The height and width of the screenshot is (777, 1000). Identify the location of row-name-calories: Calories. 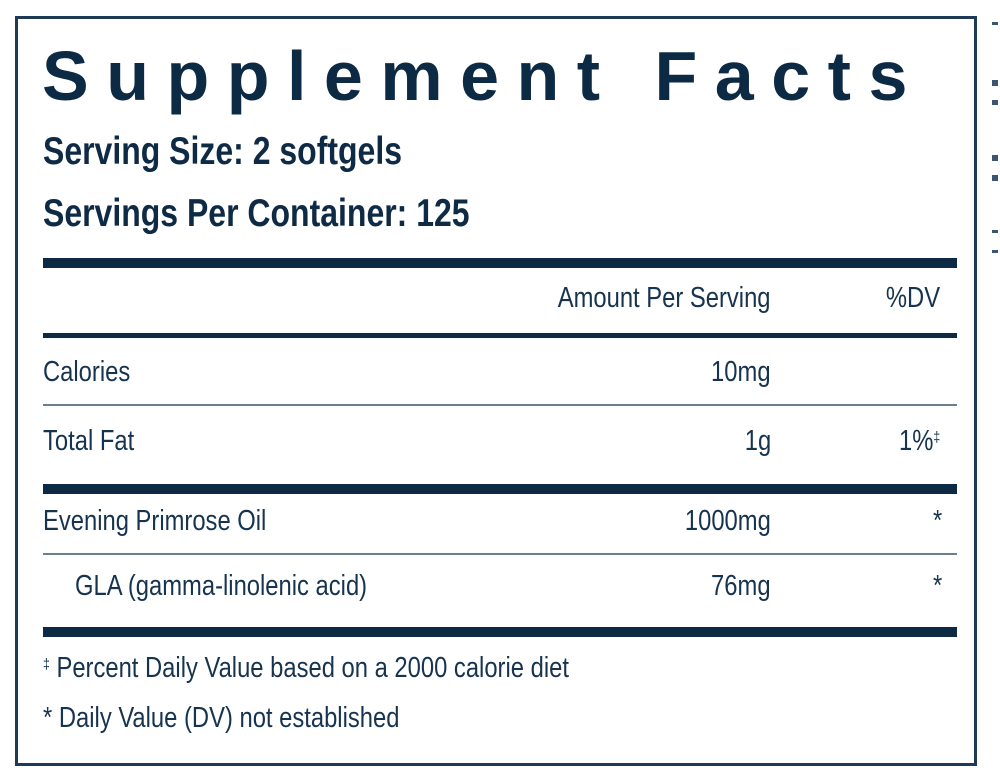
(87, 372).